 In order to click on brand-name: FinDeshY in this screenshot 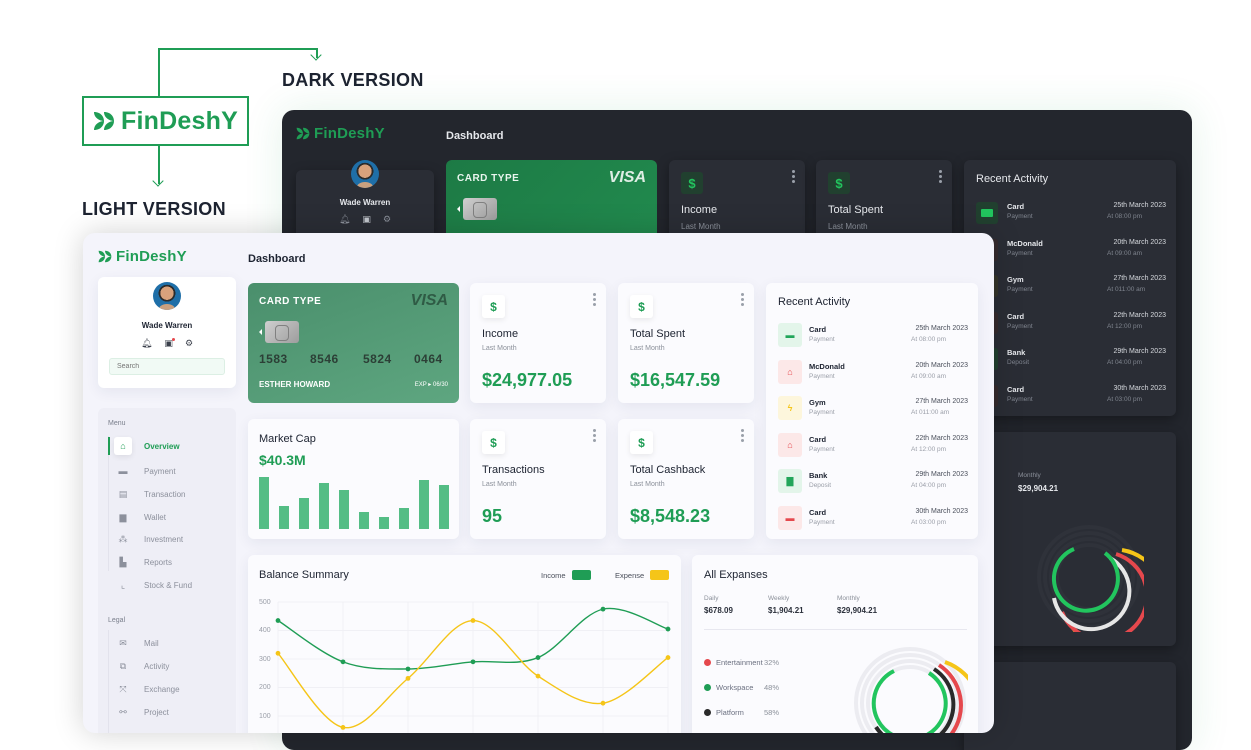, I will do `click(179, 120)`.